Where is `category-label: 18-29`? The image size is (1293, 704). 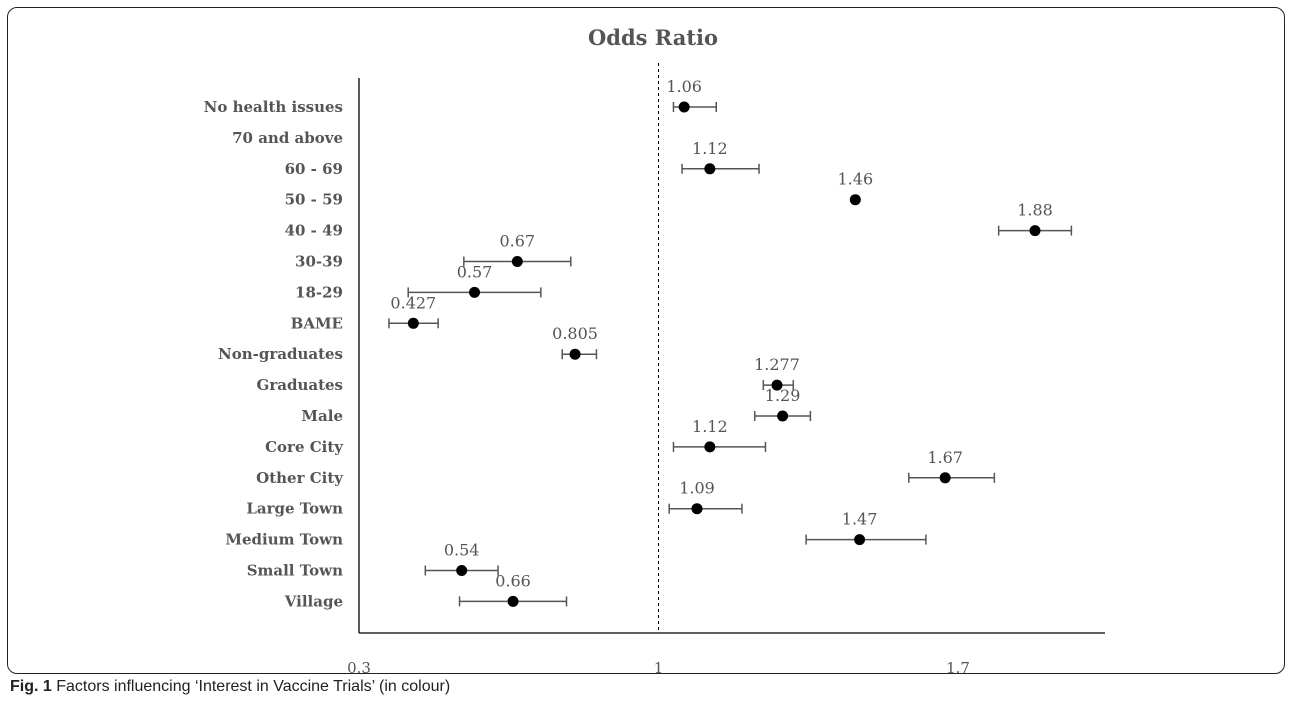
category-label: 18-29 is located at coordinates (319, 292).